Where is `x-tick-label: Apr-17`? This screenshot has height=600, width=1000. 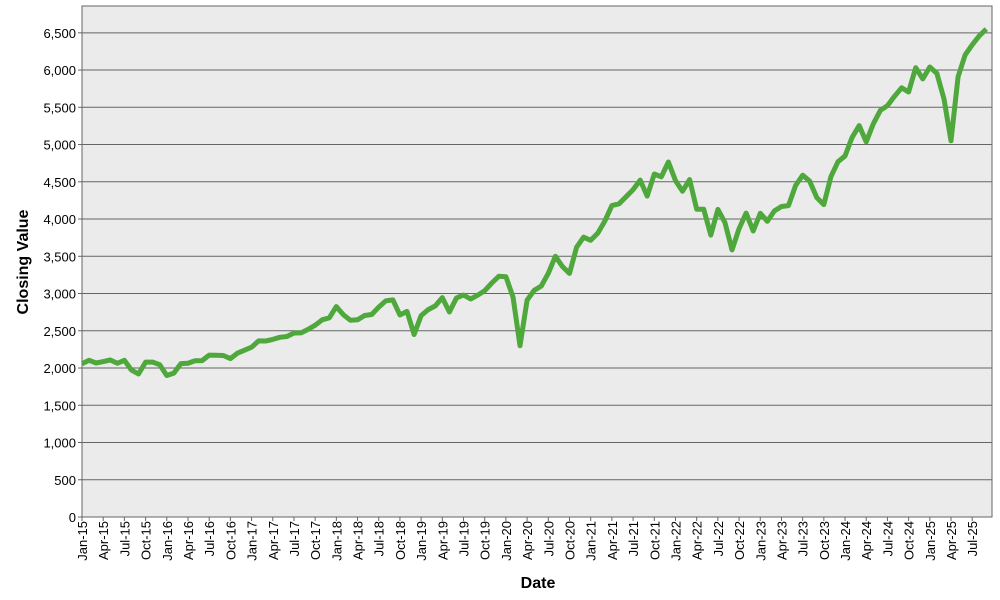 x-tick-label: Apr-17 is located at coordinates (273, 540).